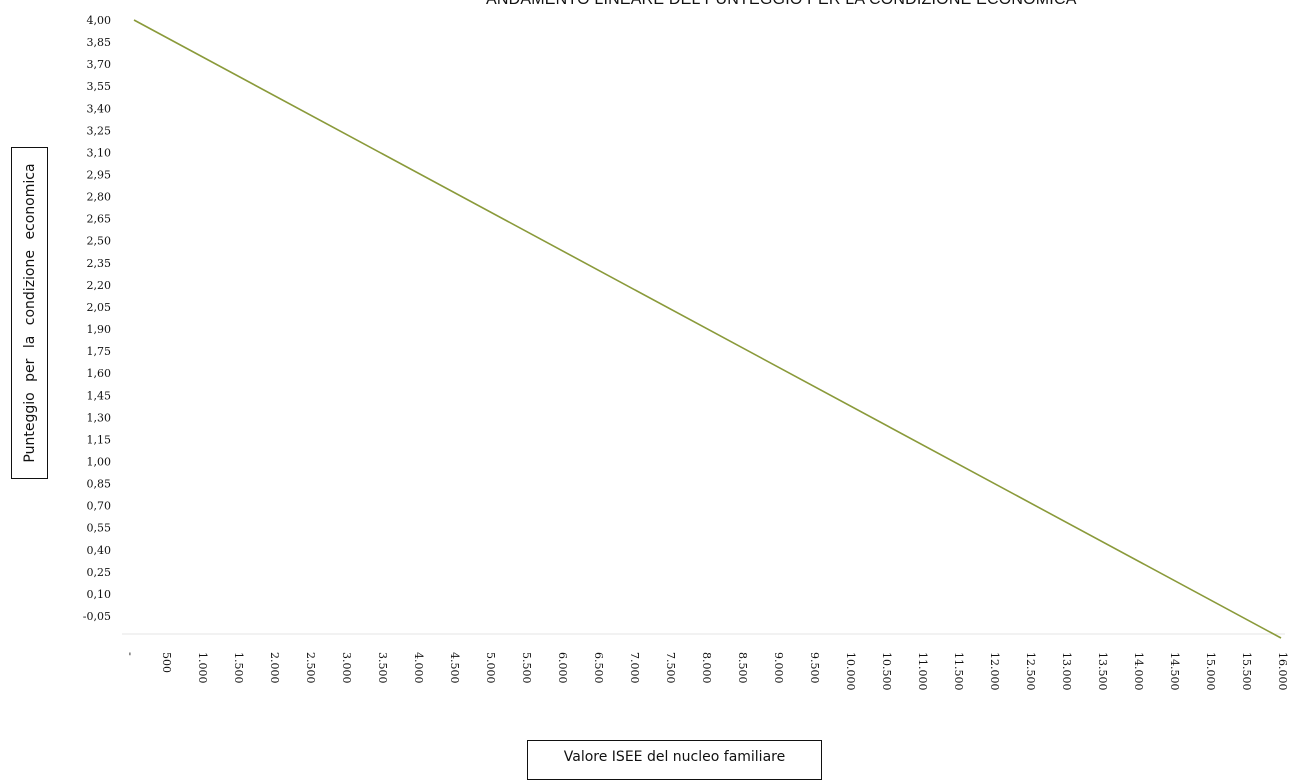 This screenshot has height=780, width=1291. Describe the element at coordinates (814, 668) in the screenshot. I see `x-tick-label: 9.500` at that location.